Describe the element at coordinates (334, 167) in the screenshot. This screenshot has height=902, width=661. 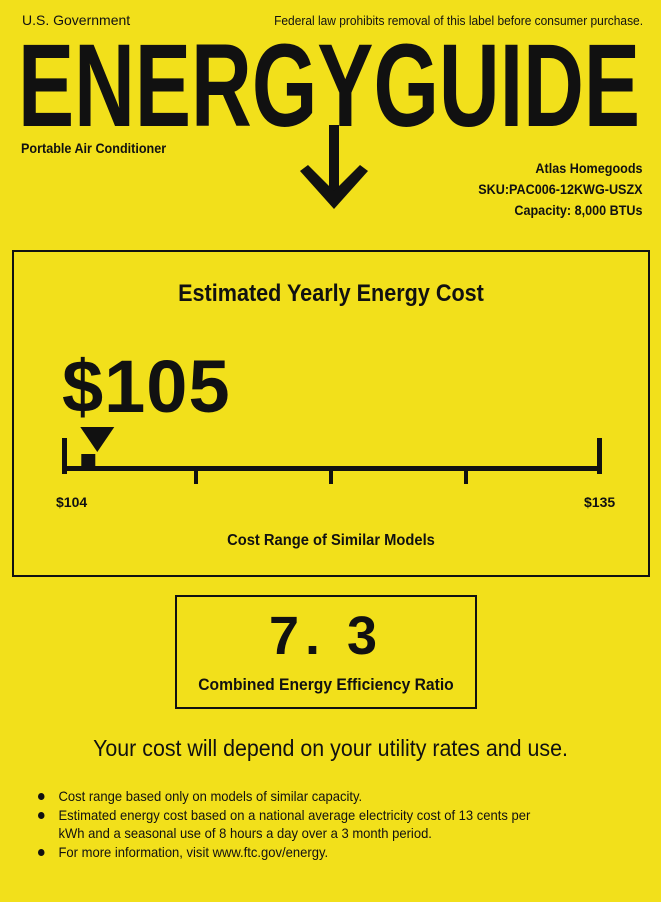
I see `arrow-down-icon` at that location.